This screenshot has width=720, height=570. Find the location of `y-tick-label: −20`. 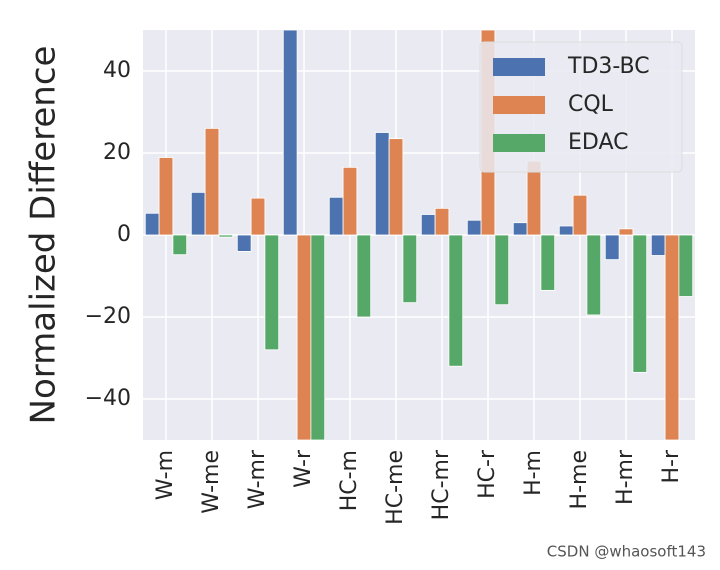

y-tick-label: −20 is located at coordinates (108, 316).